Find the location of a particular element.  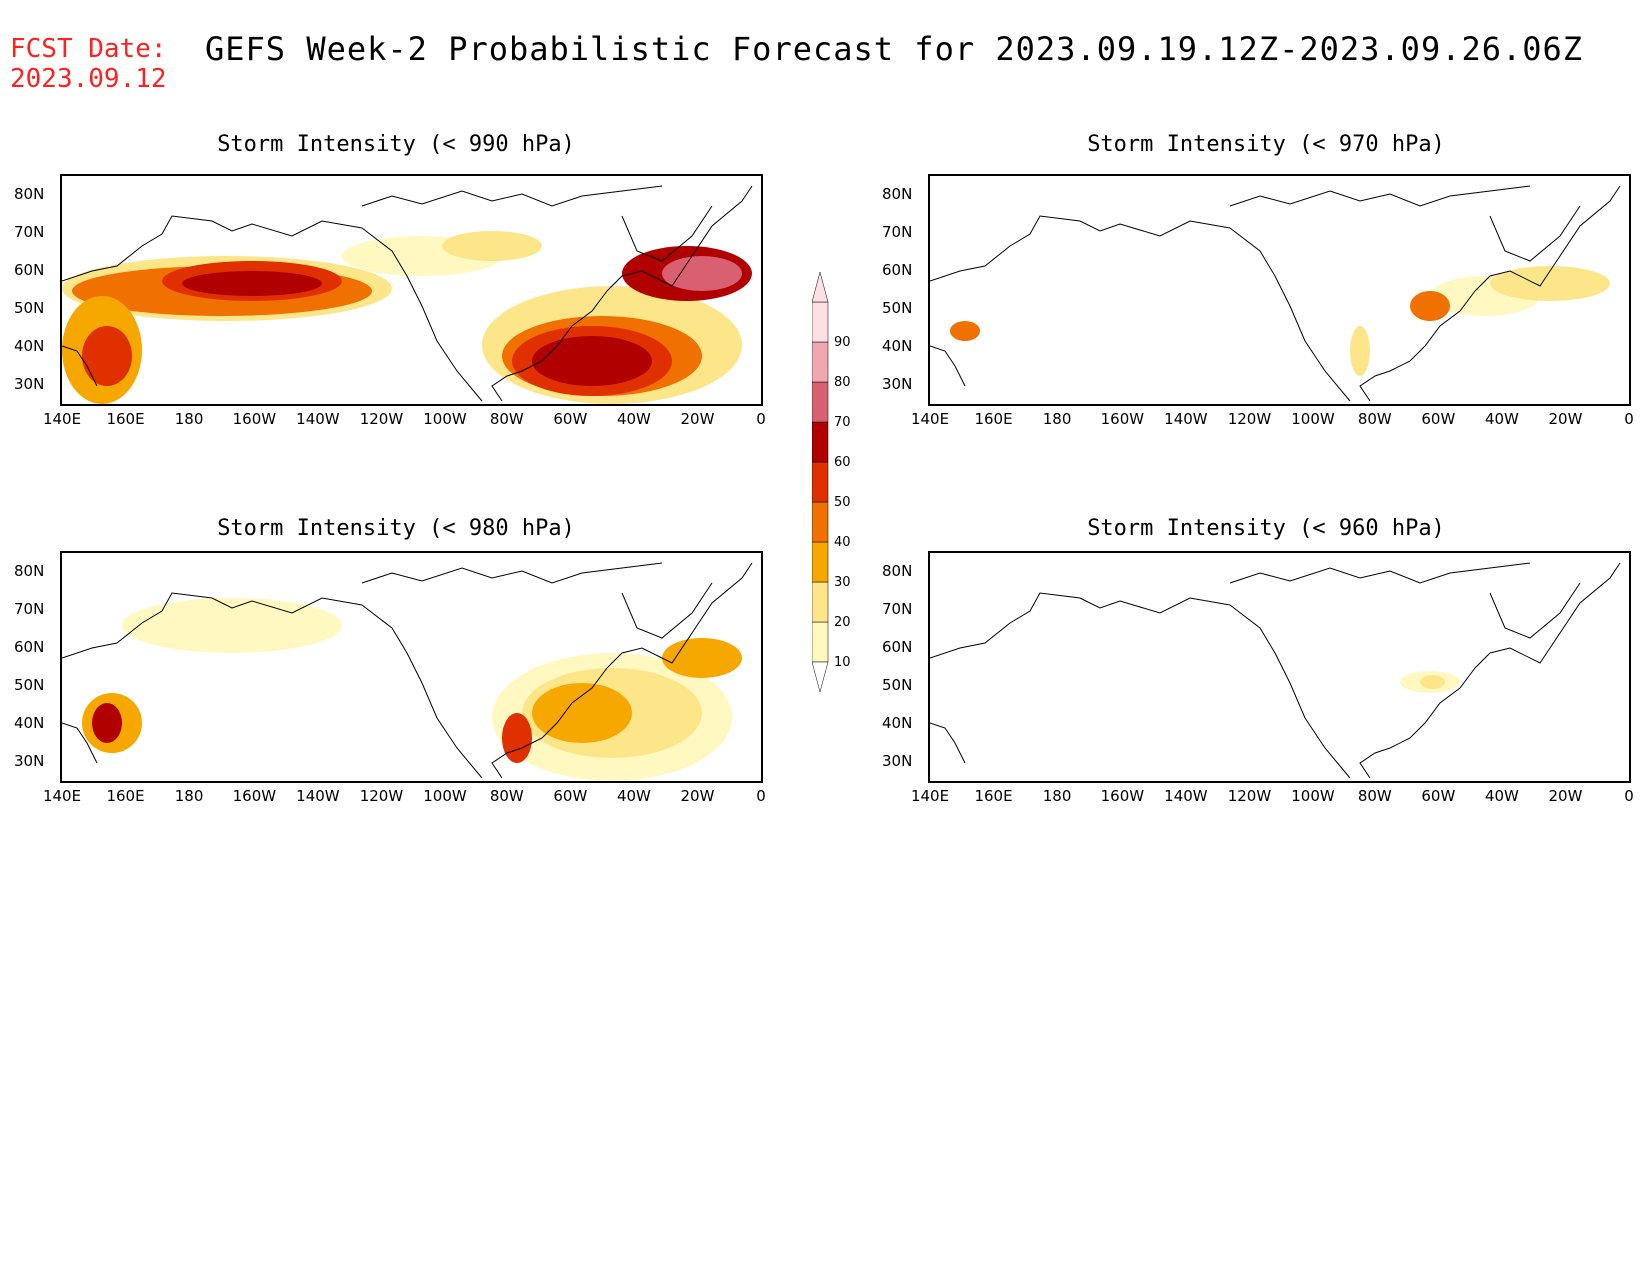

panel-title-970: Storm Intensity (< 970 hPa) is located at coordinates (1266, 144).